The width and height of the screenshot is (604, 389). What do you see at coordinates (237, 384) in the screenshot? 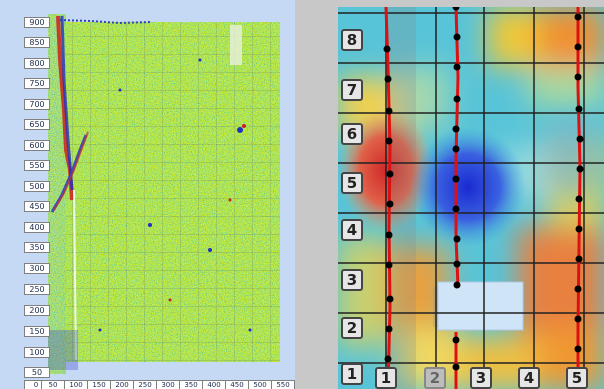
I see `x-tick-label: 450` at bounding box center [237, 384].